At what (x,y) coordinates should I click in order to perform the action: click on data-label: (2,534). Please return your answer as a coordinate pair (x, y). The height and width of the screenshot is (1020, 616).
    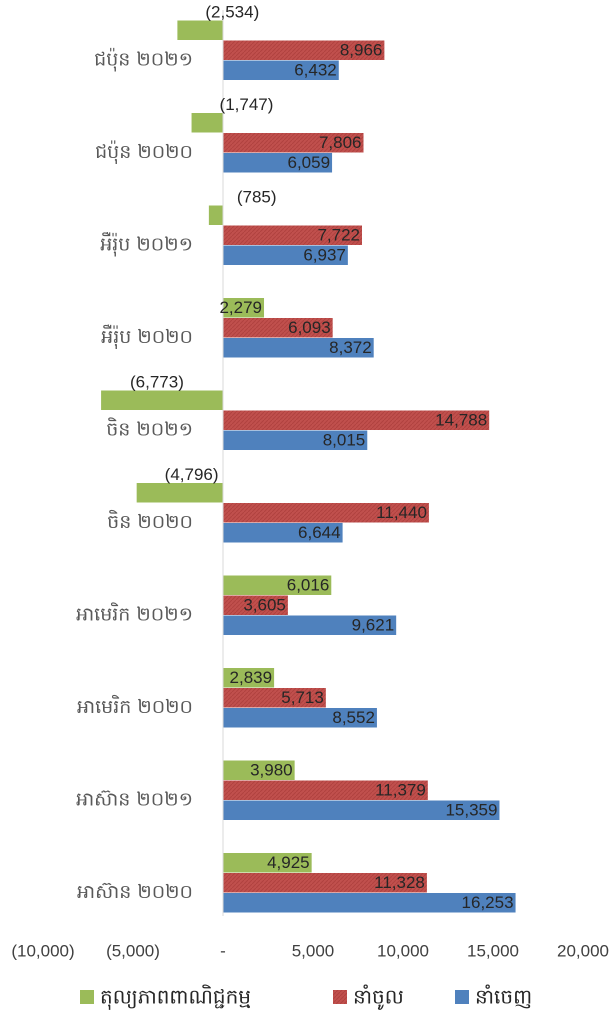
    Looking at the image, I should click on (232, 12).